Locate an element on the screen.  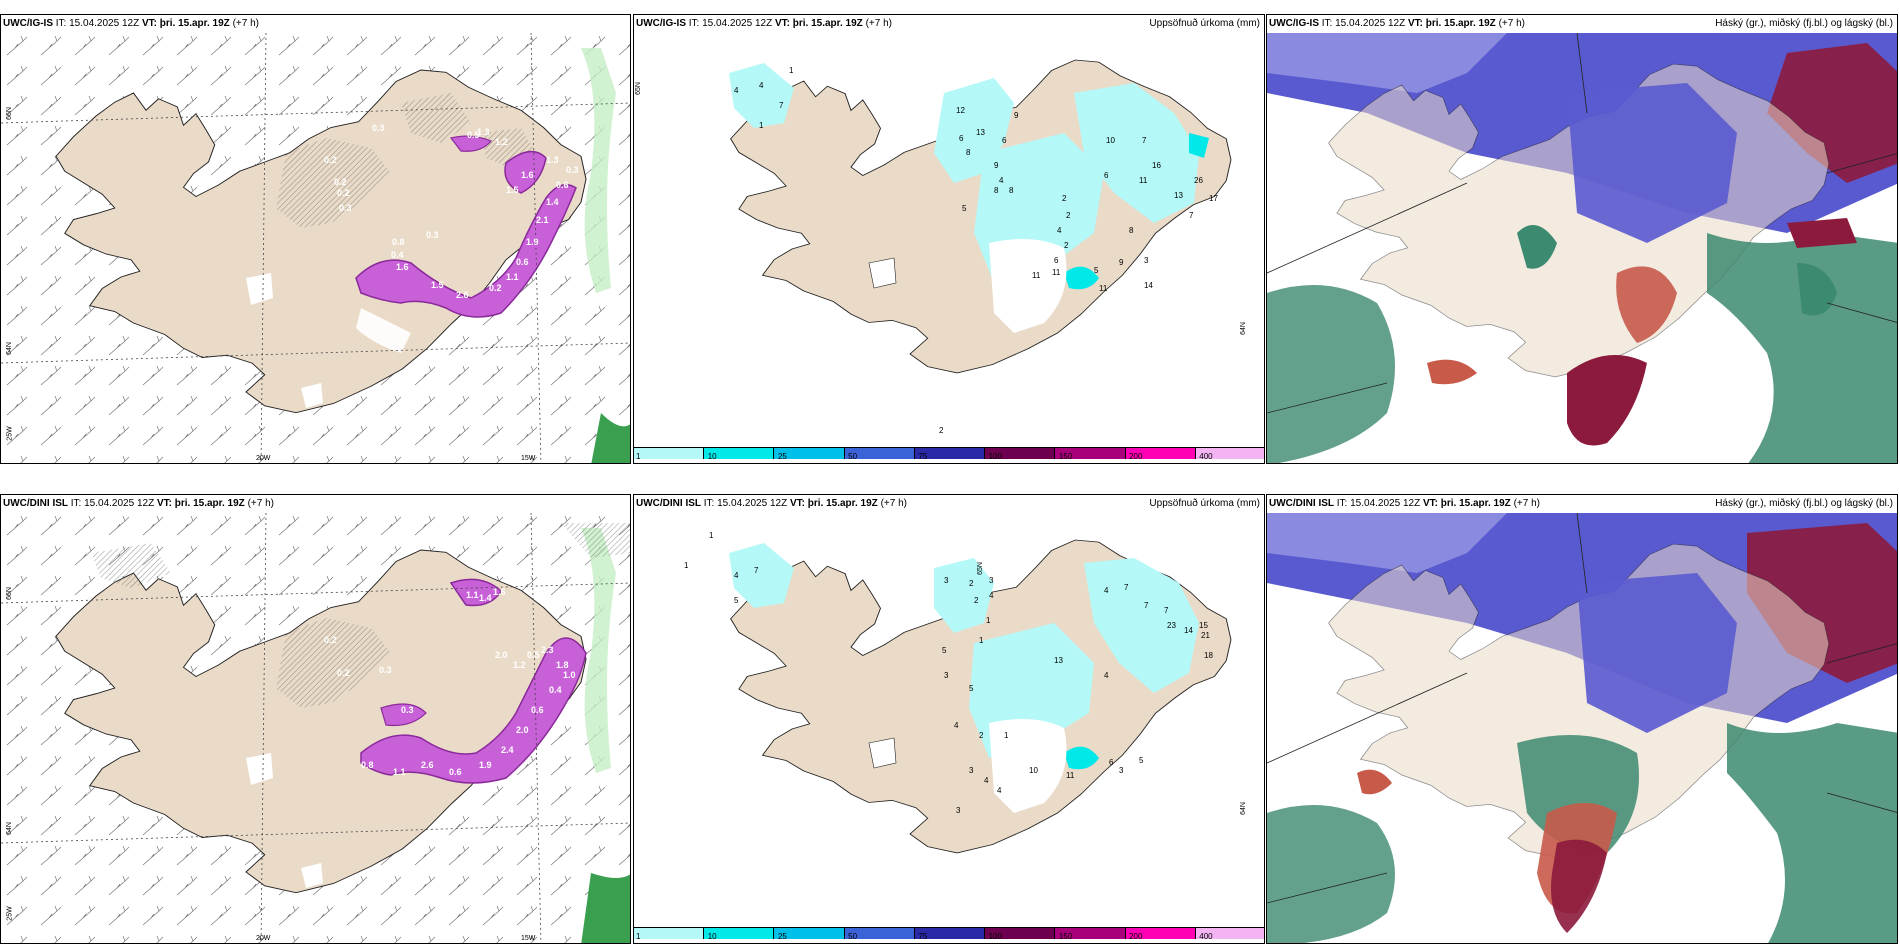
map-value-label: 7 is located at coordinates (781, 105).